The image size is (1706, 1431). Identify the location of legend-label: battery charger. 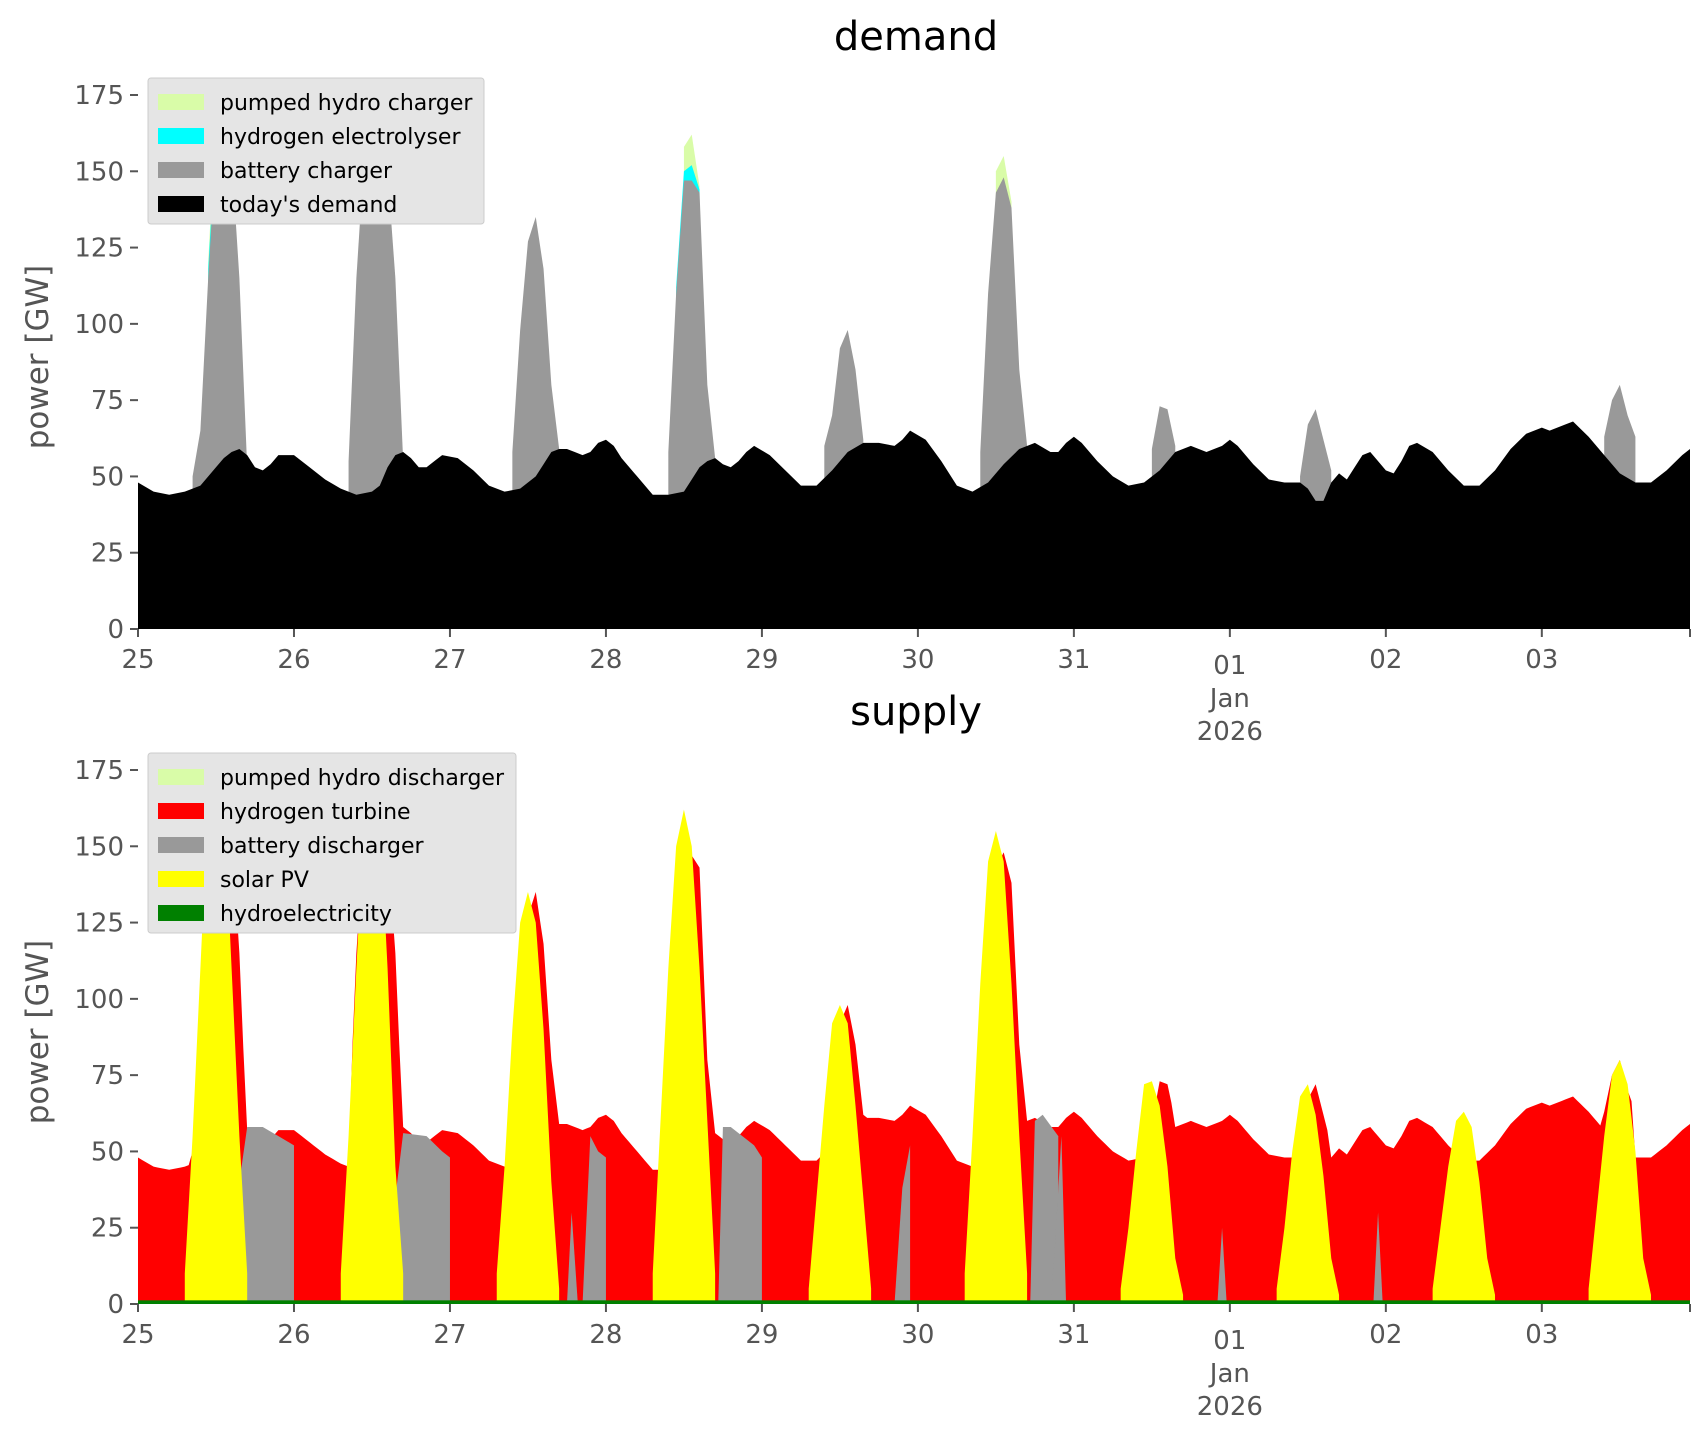
(306, 171).